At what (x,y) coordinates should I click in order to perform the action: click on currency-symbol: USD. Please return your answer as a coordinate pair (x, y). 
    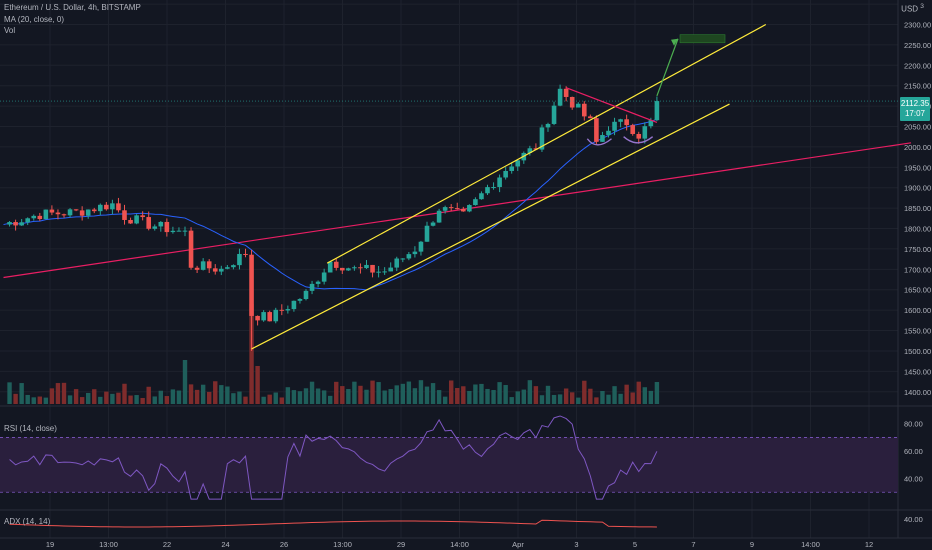
    Looking at the image, I should click on (910, 9).